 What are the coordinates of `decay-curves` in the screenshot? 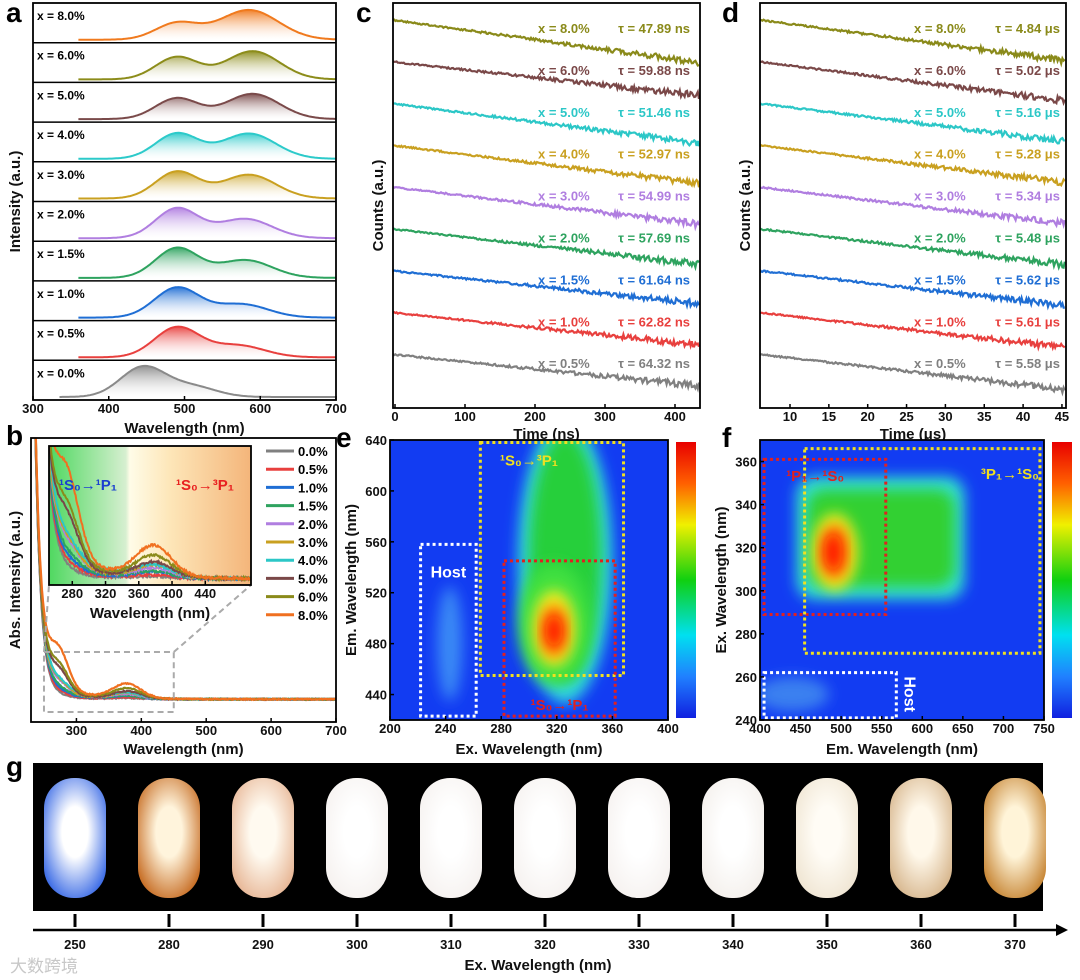 It's located at (546, 205).